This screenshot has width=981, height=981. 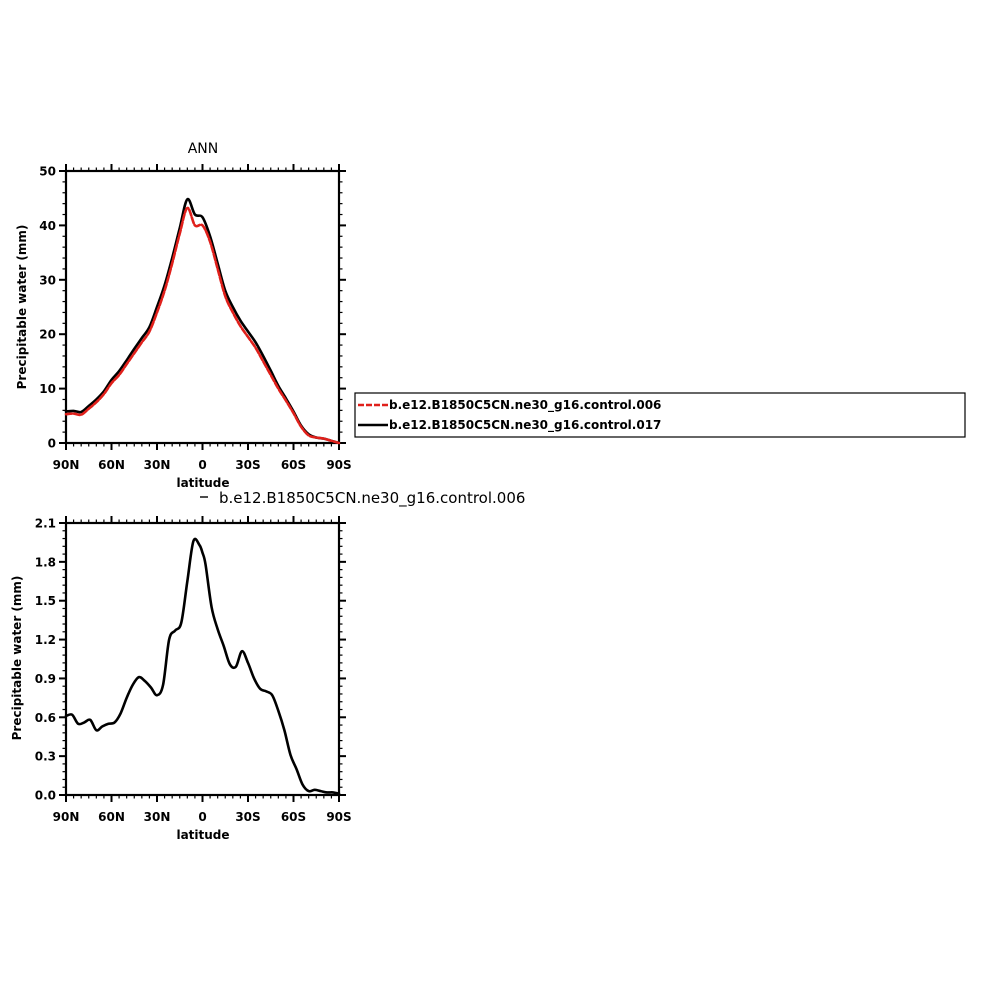 What do you see at coordinates (157, 465) in the screenshot?
I see `top-x-tick-label: 30N` at bounding box center [157, 465].